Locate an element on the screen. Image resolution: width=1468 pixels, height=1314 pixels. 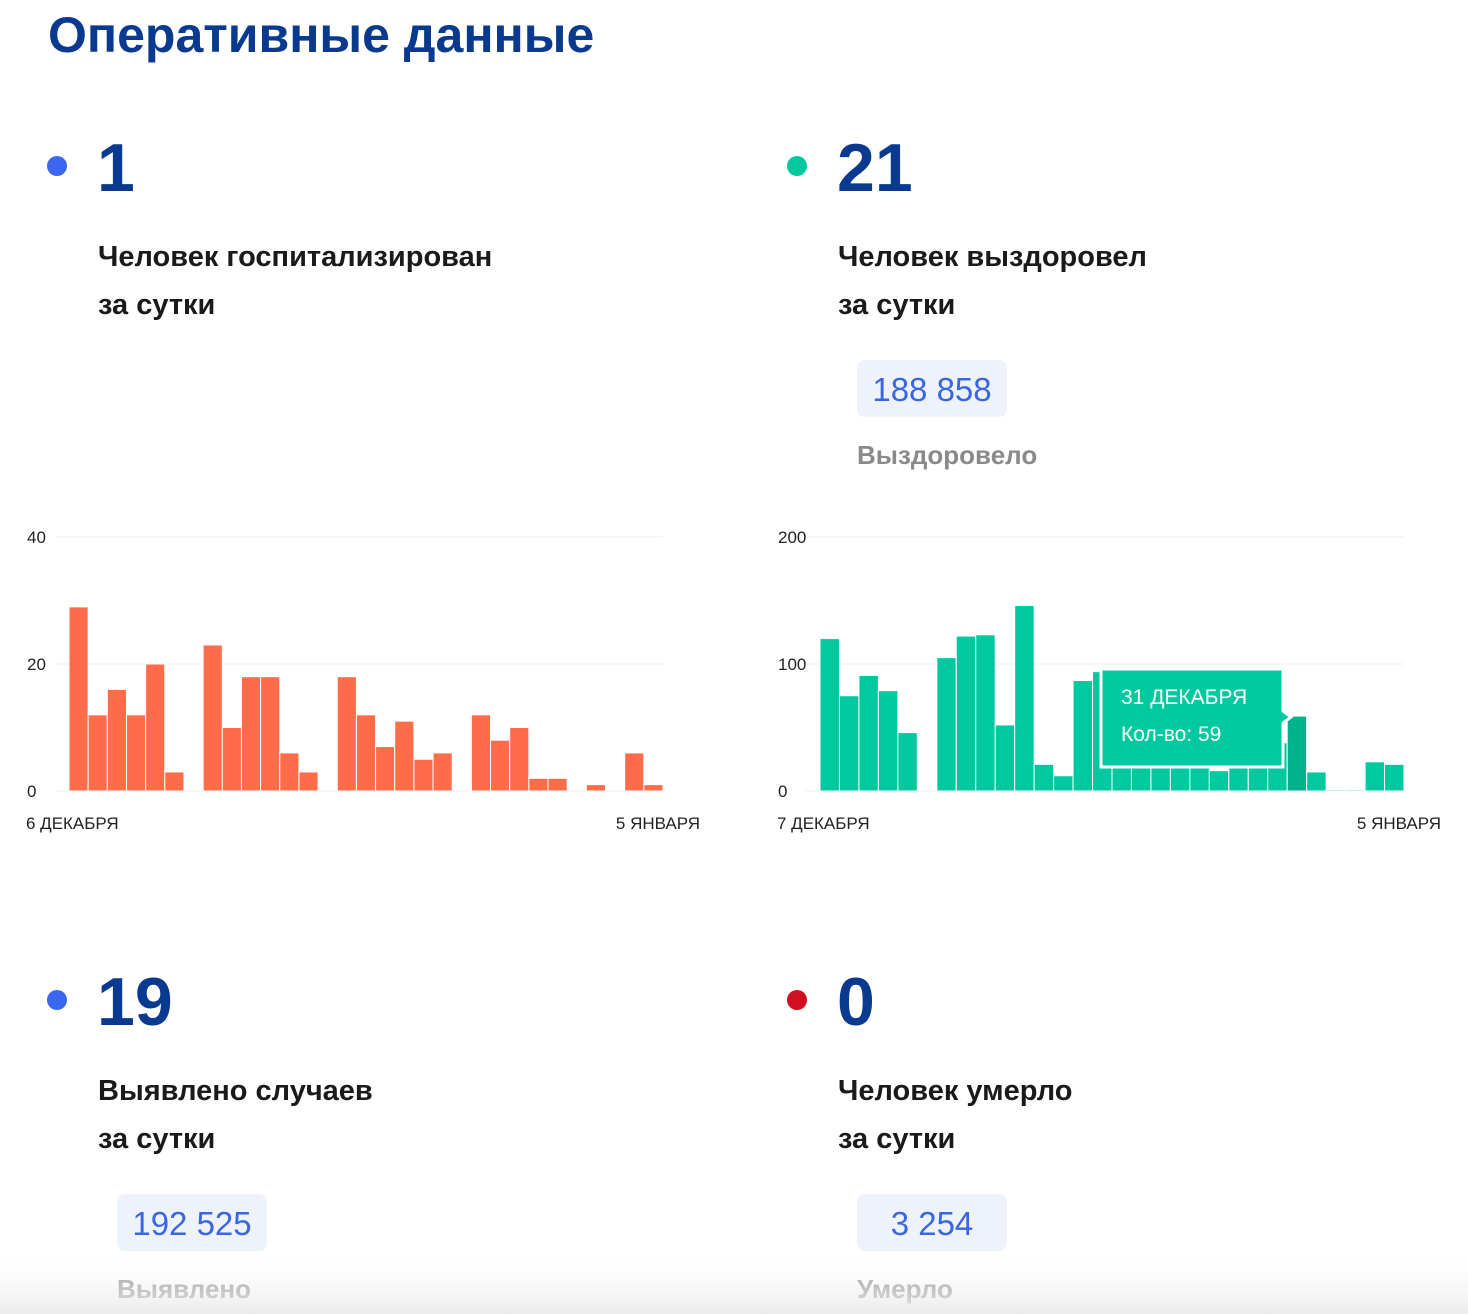
x-tick-label: 6 ДЕКАБРЯ is located at coordinates (72, 823).